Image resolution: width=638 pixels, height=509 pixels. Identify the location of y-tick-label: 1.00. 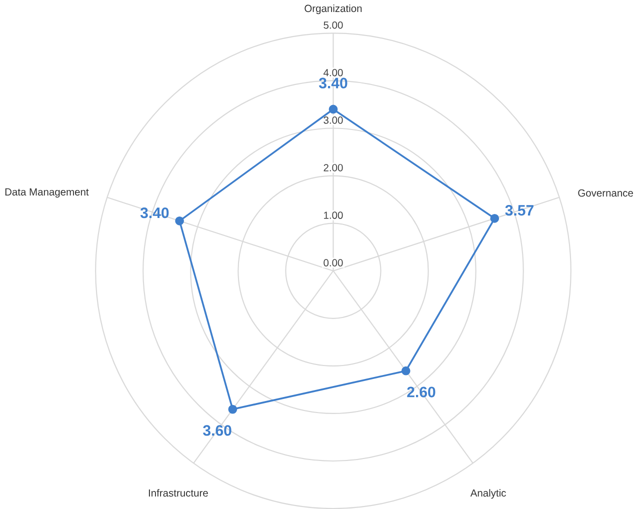
(333, 215).